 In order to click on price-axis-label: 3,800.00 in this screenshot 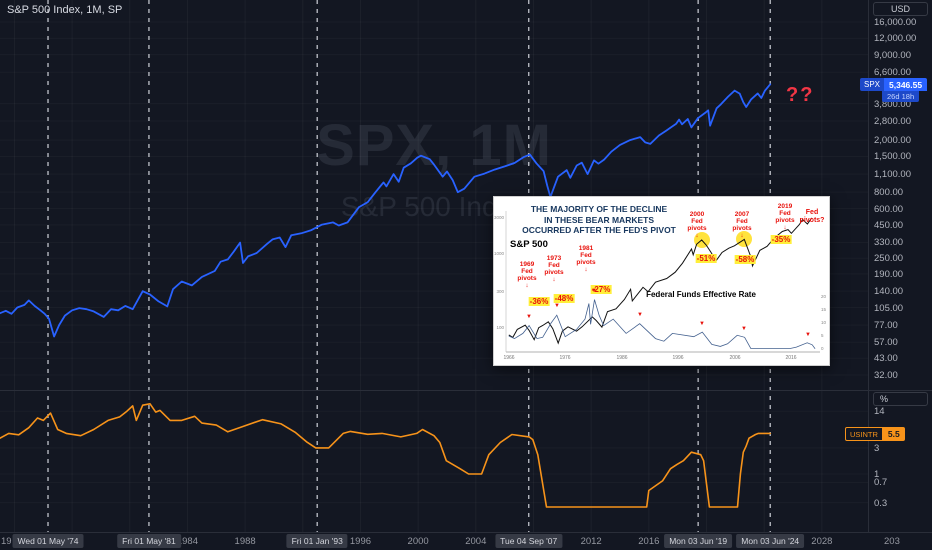, I will do `click(892, 104)`.